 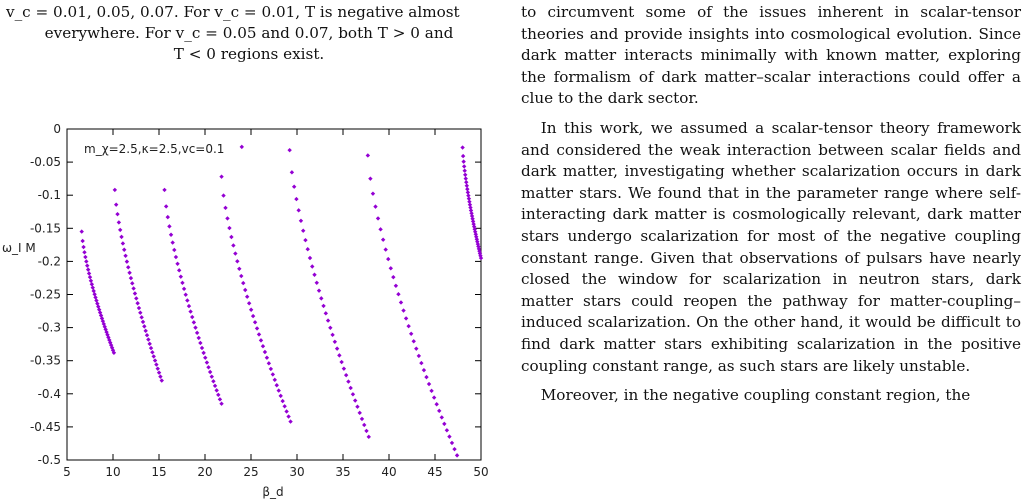 I want to click on x-tick-label: 5, so click(x=67, y=472).